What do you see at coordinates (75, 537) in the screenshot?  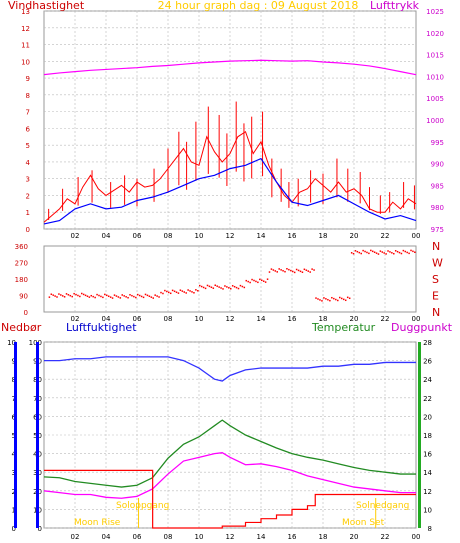 I see `tick-label-hour-p3: 02` at bounding box center [75, 537].